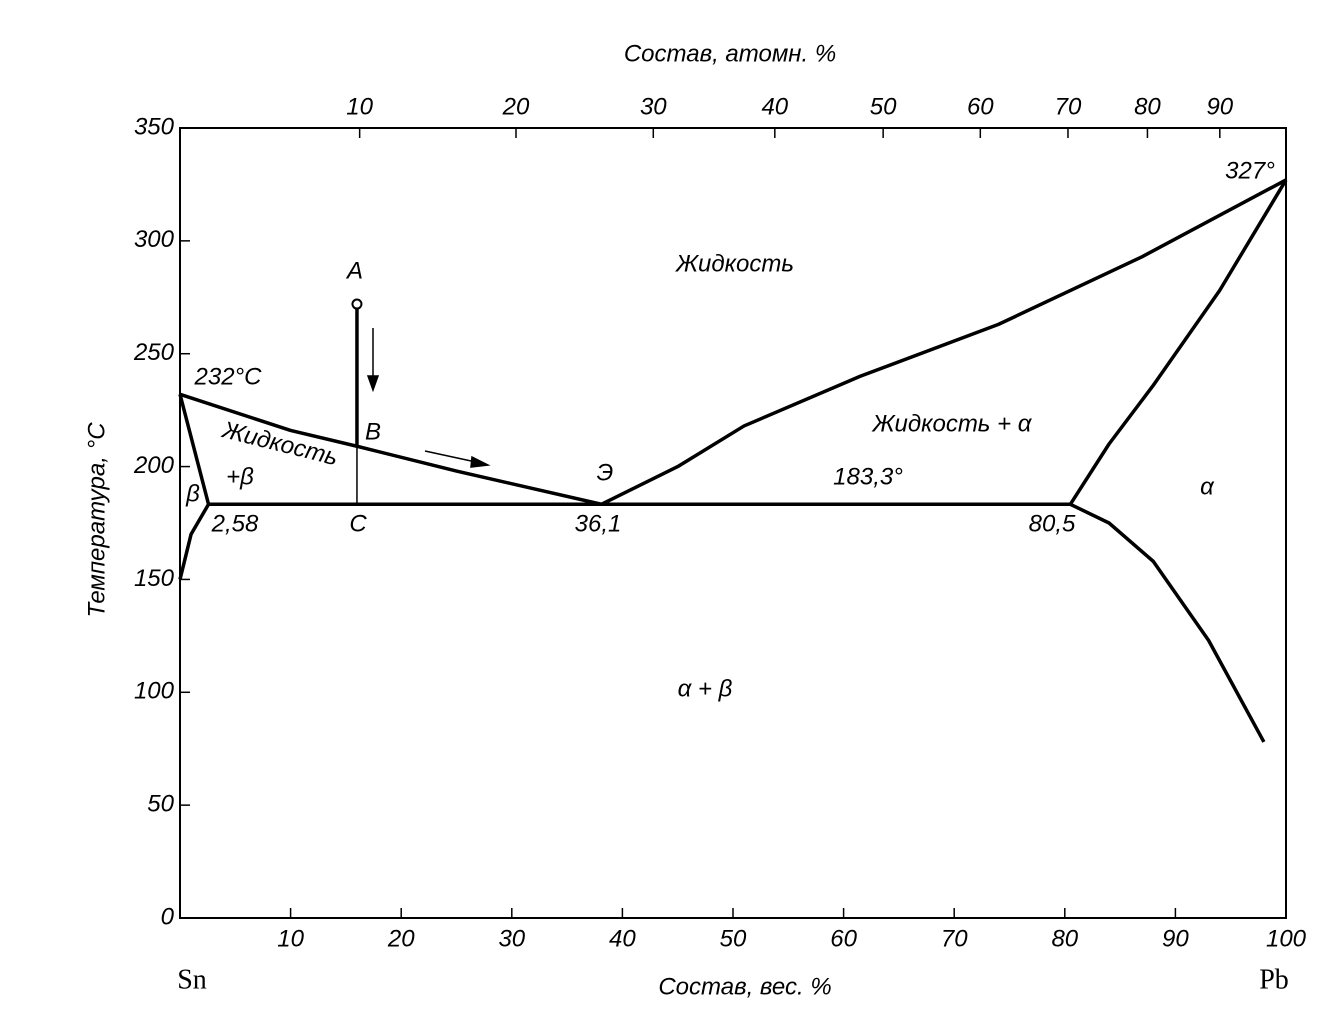  I want to click on annotation: B, so click(373, 431).